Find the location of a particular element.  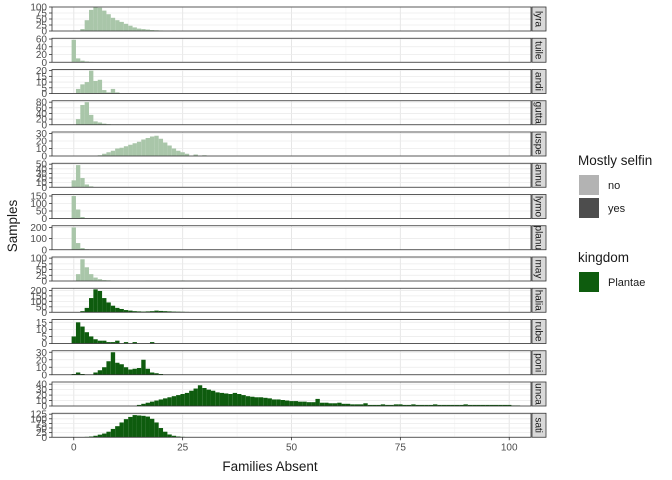

legend: Mostly selfin no yes kingdom Plantae is located at coordinates (615, 222).